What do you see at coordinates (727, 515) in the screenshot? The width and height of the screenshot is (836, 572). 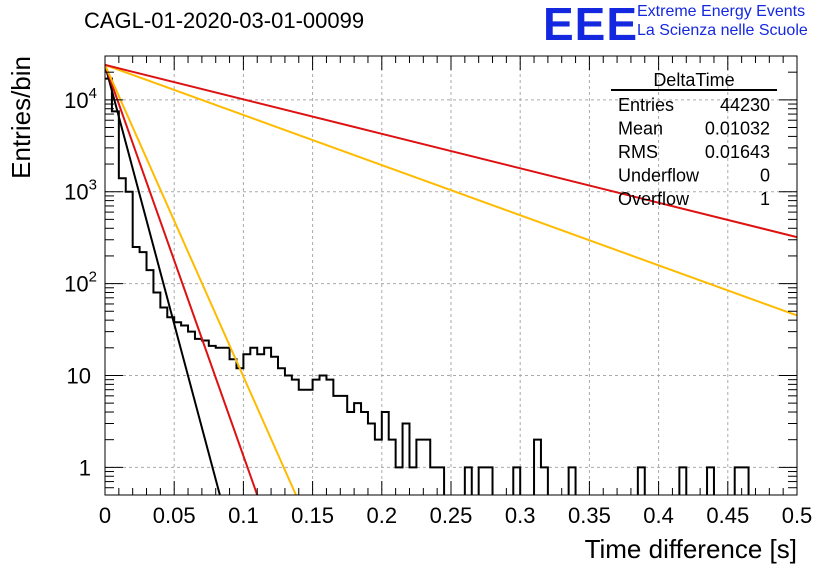 I see `x-tick-label: 0.45` at bounding box center [727, 515].